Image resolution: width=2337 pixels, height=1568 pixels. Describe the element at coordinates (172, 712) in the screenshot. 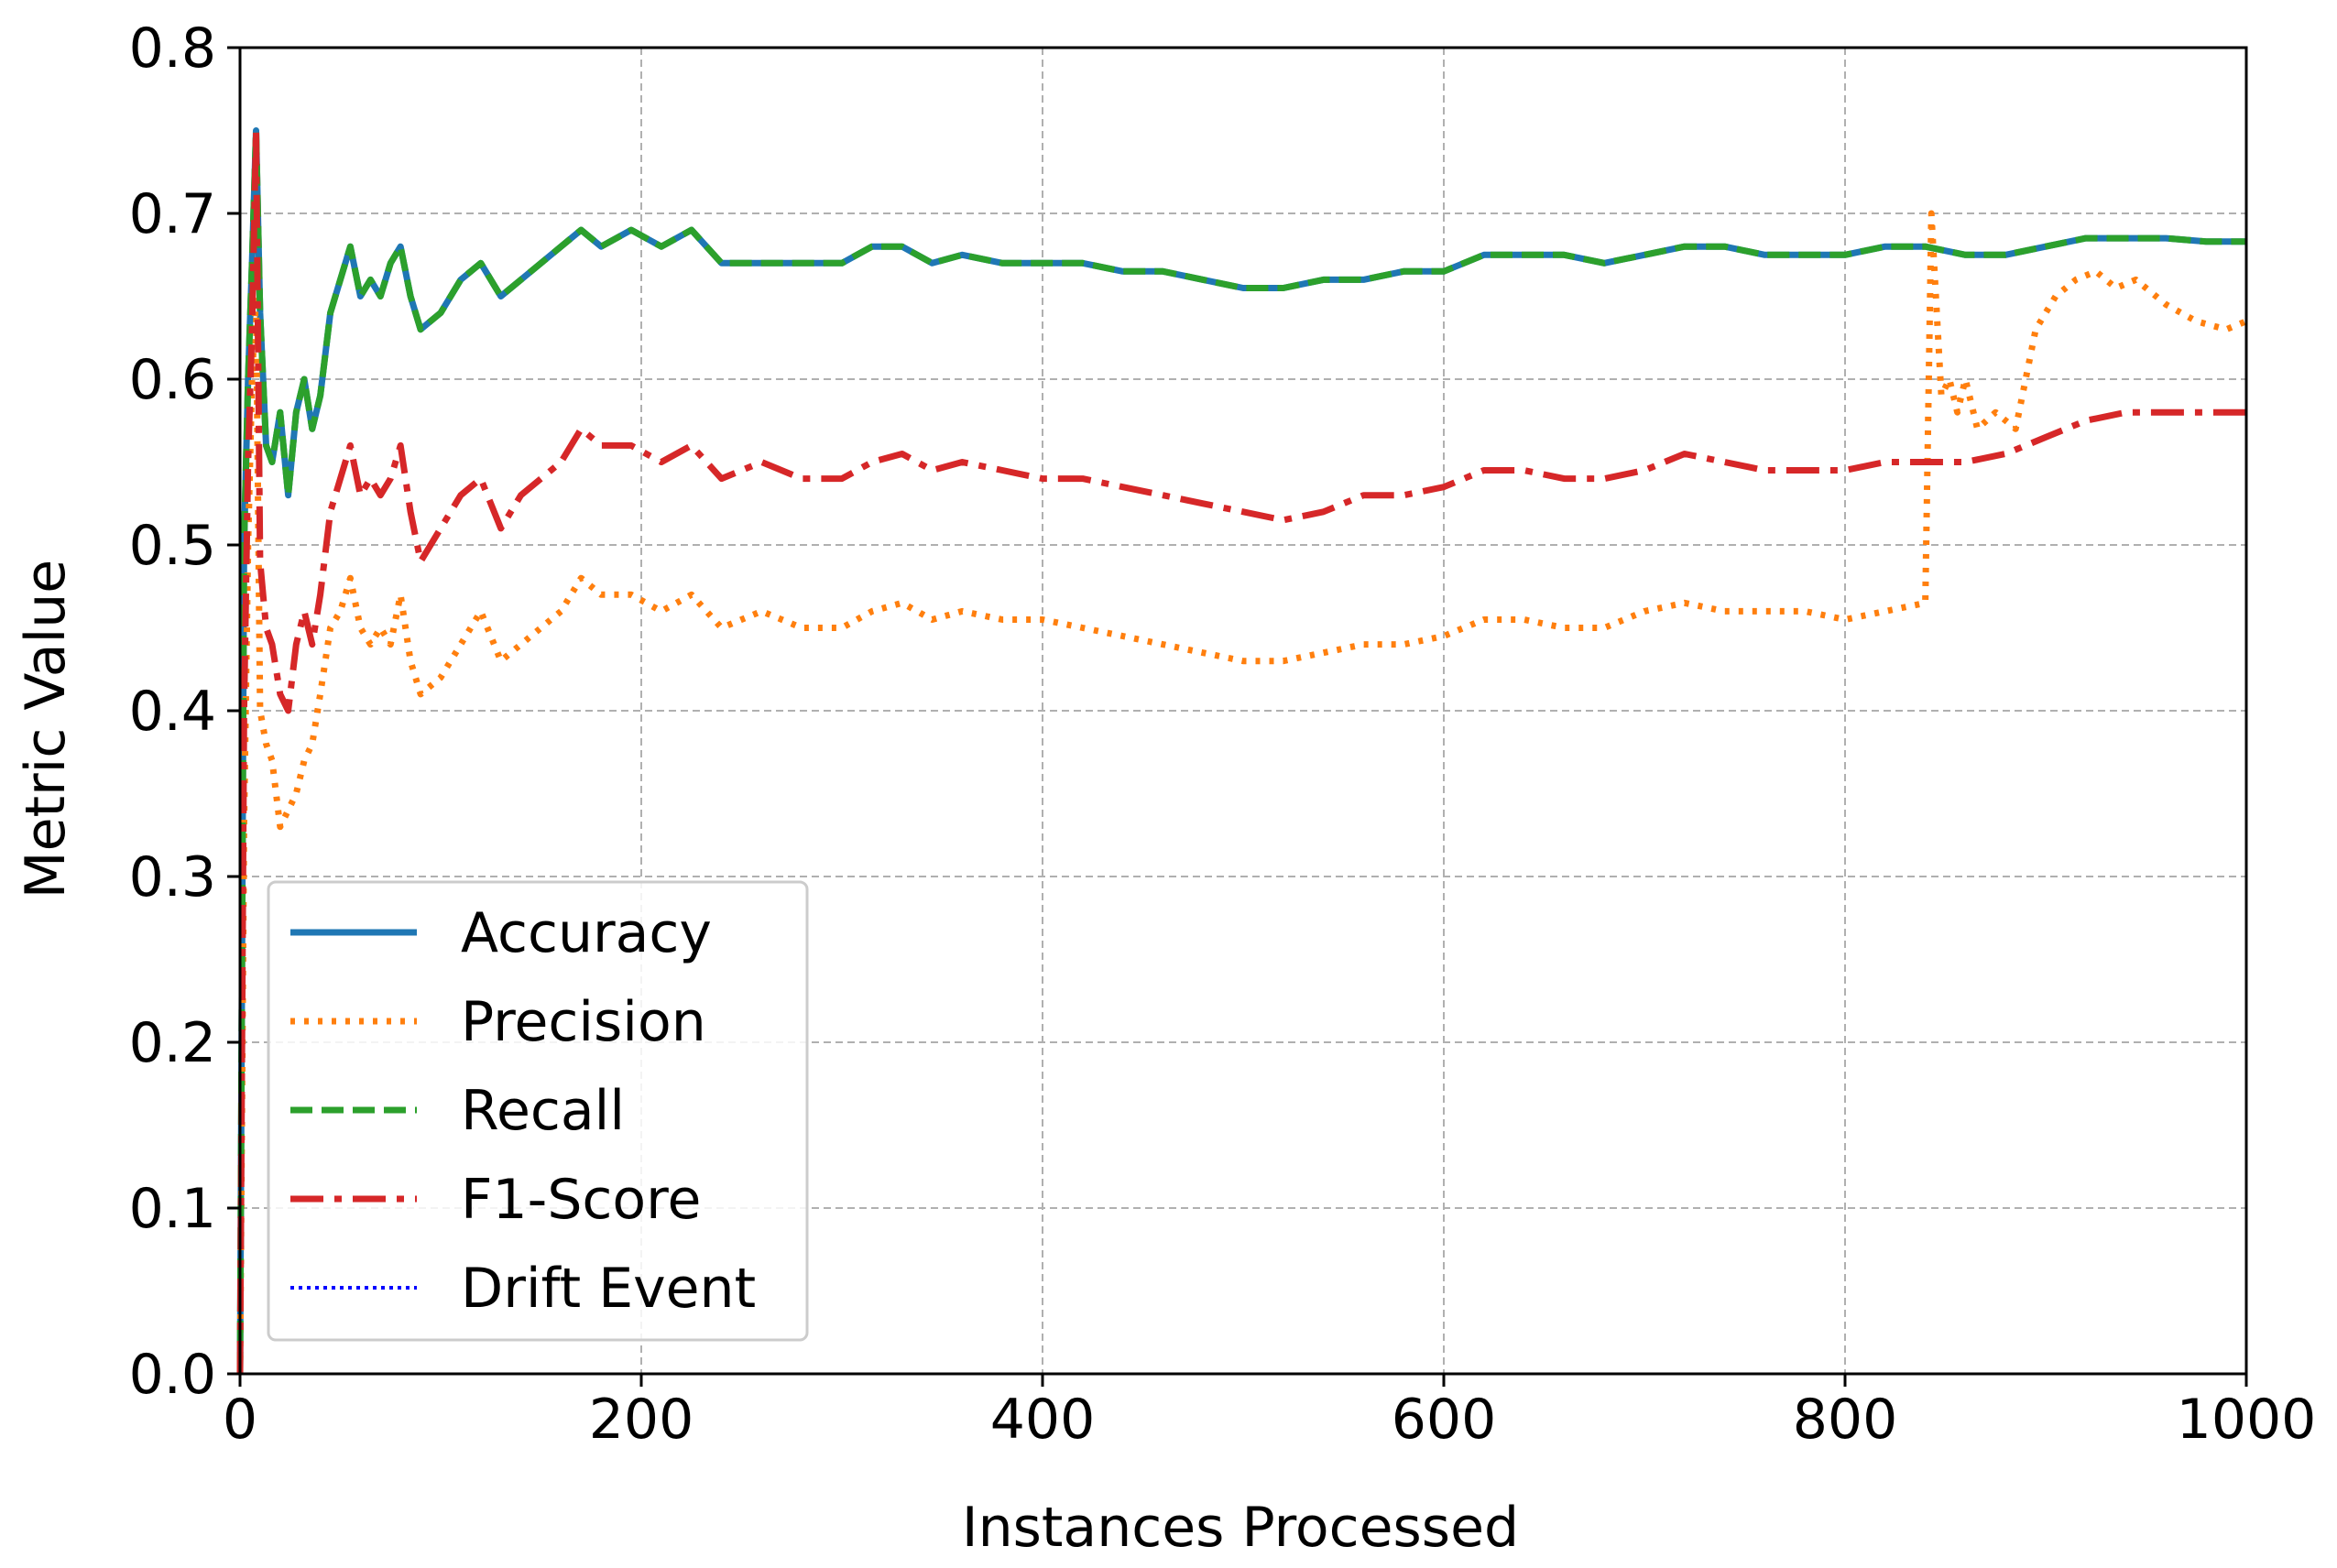

I see `y-tick-label: 0.4` at that location.